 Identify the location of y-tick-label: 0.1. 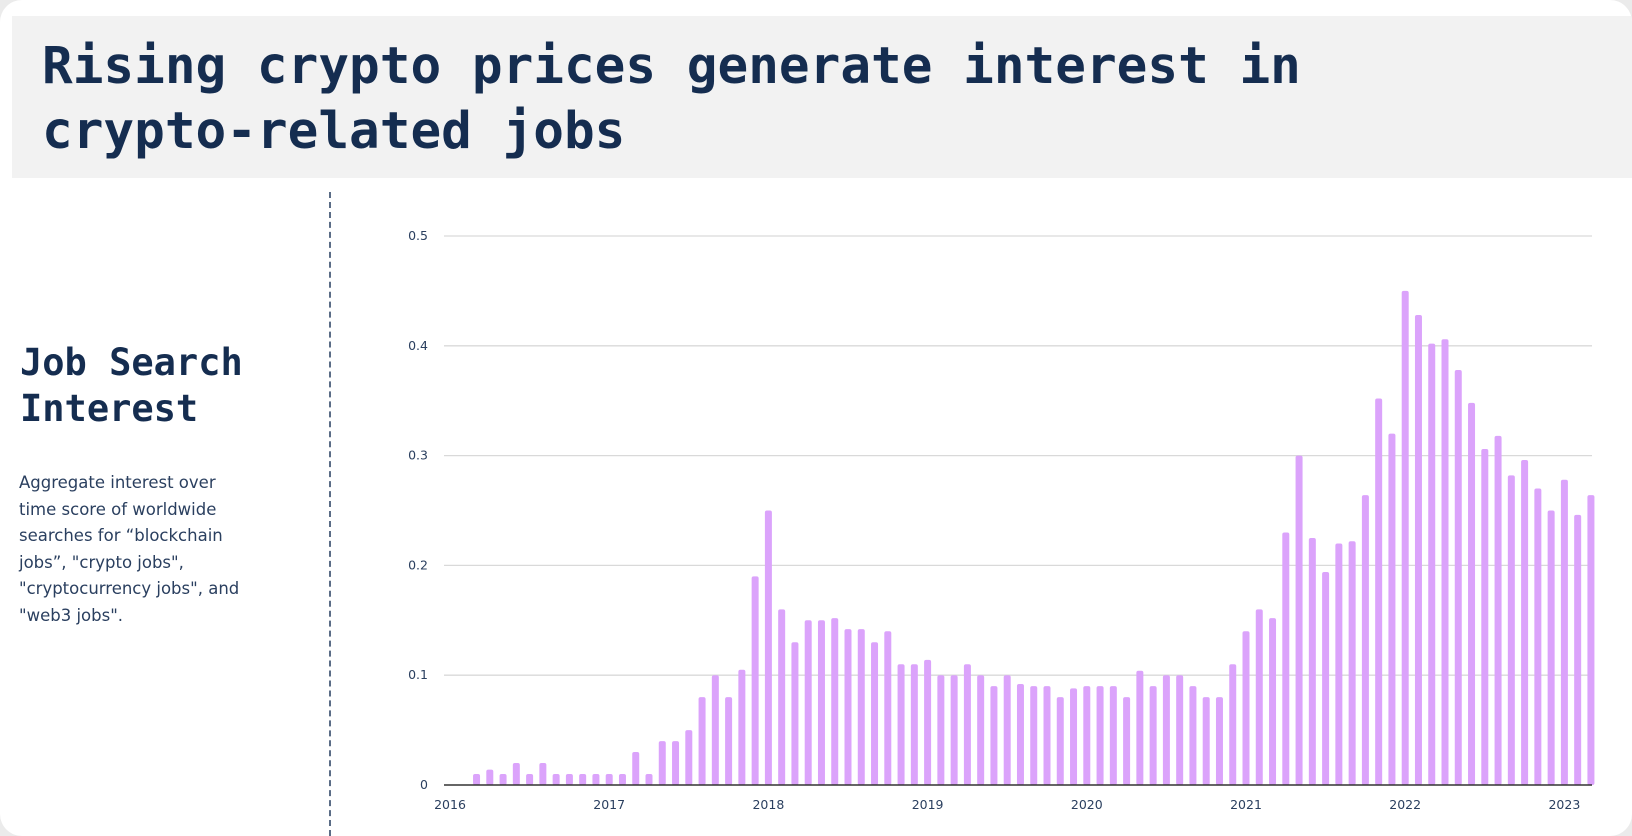
(418, 674).